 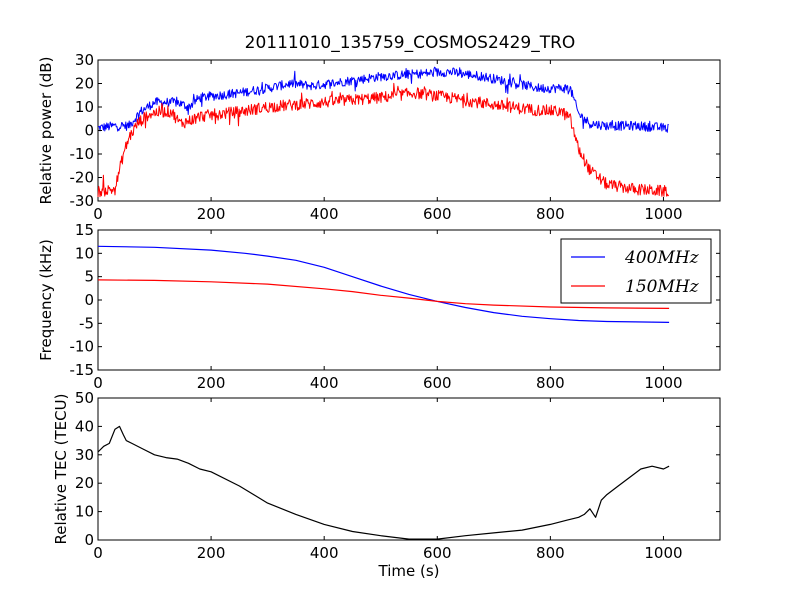 I want to click on power-ytick-label: -20, so click(x=82, y=178).